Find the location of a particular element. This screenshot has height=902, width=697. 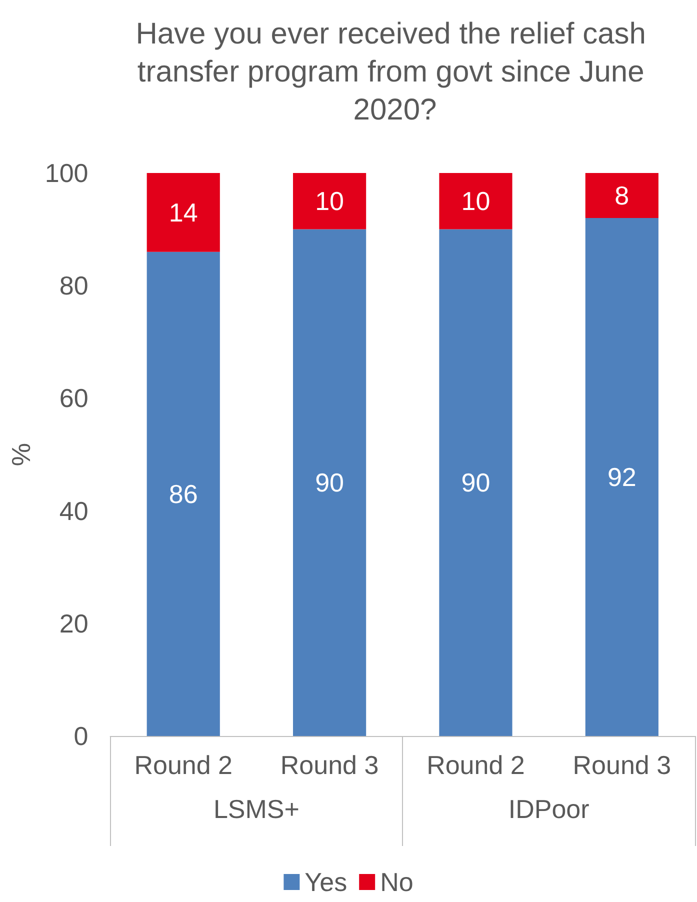

y-tick-label: 80 is located at coordinates (73, 285).